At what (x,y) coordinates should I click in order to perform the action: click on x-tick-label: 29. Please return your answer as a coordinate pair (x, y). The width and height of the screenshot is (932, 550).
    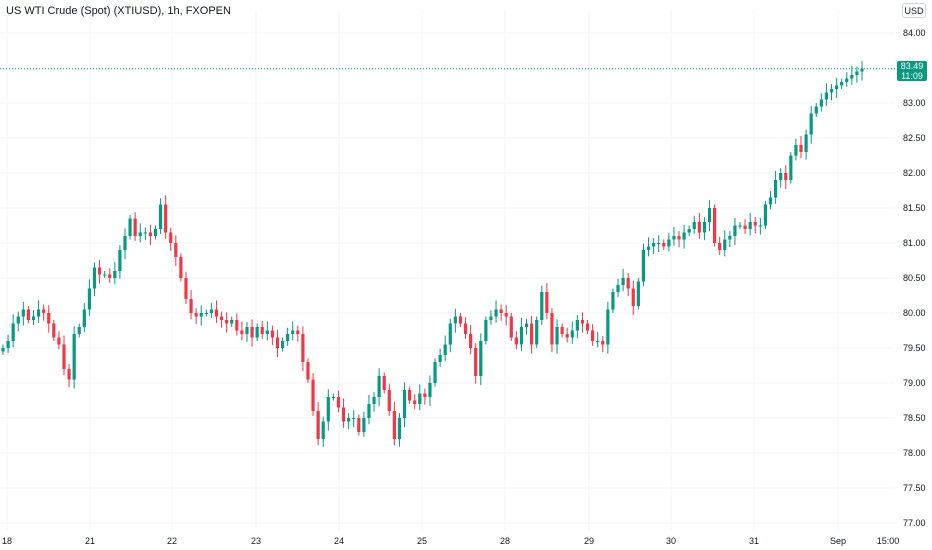
    Looking at the image, I should click on (589, 541).